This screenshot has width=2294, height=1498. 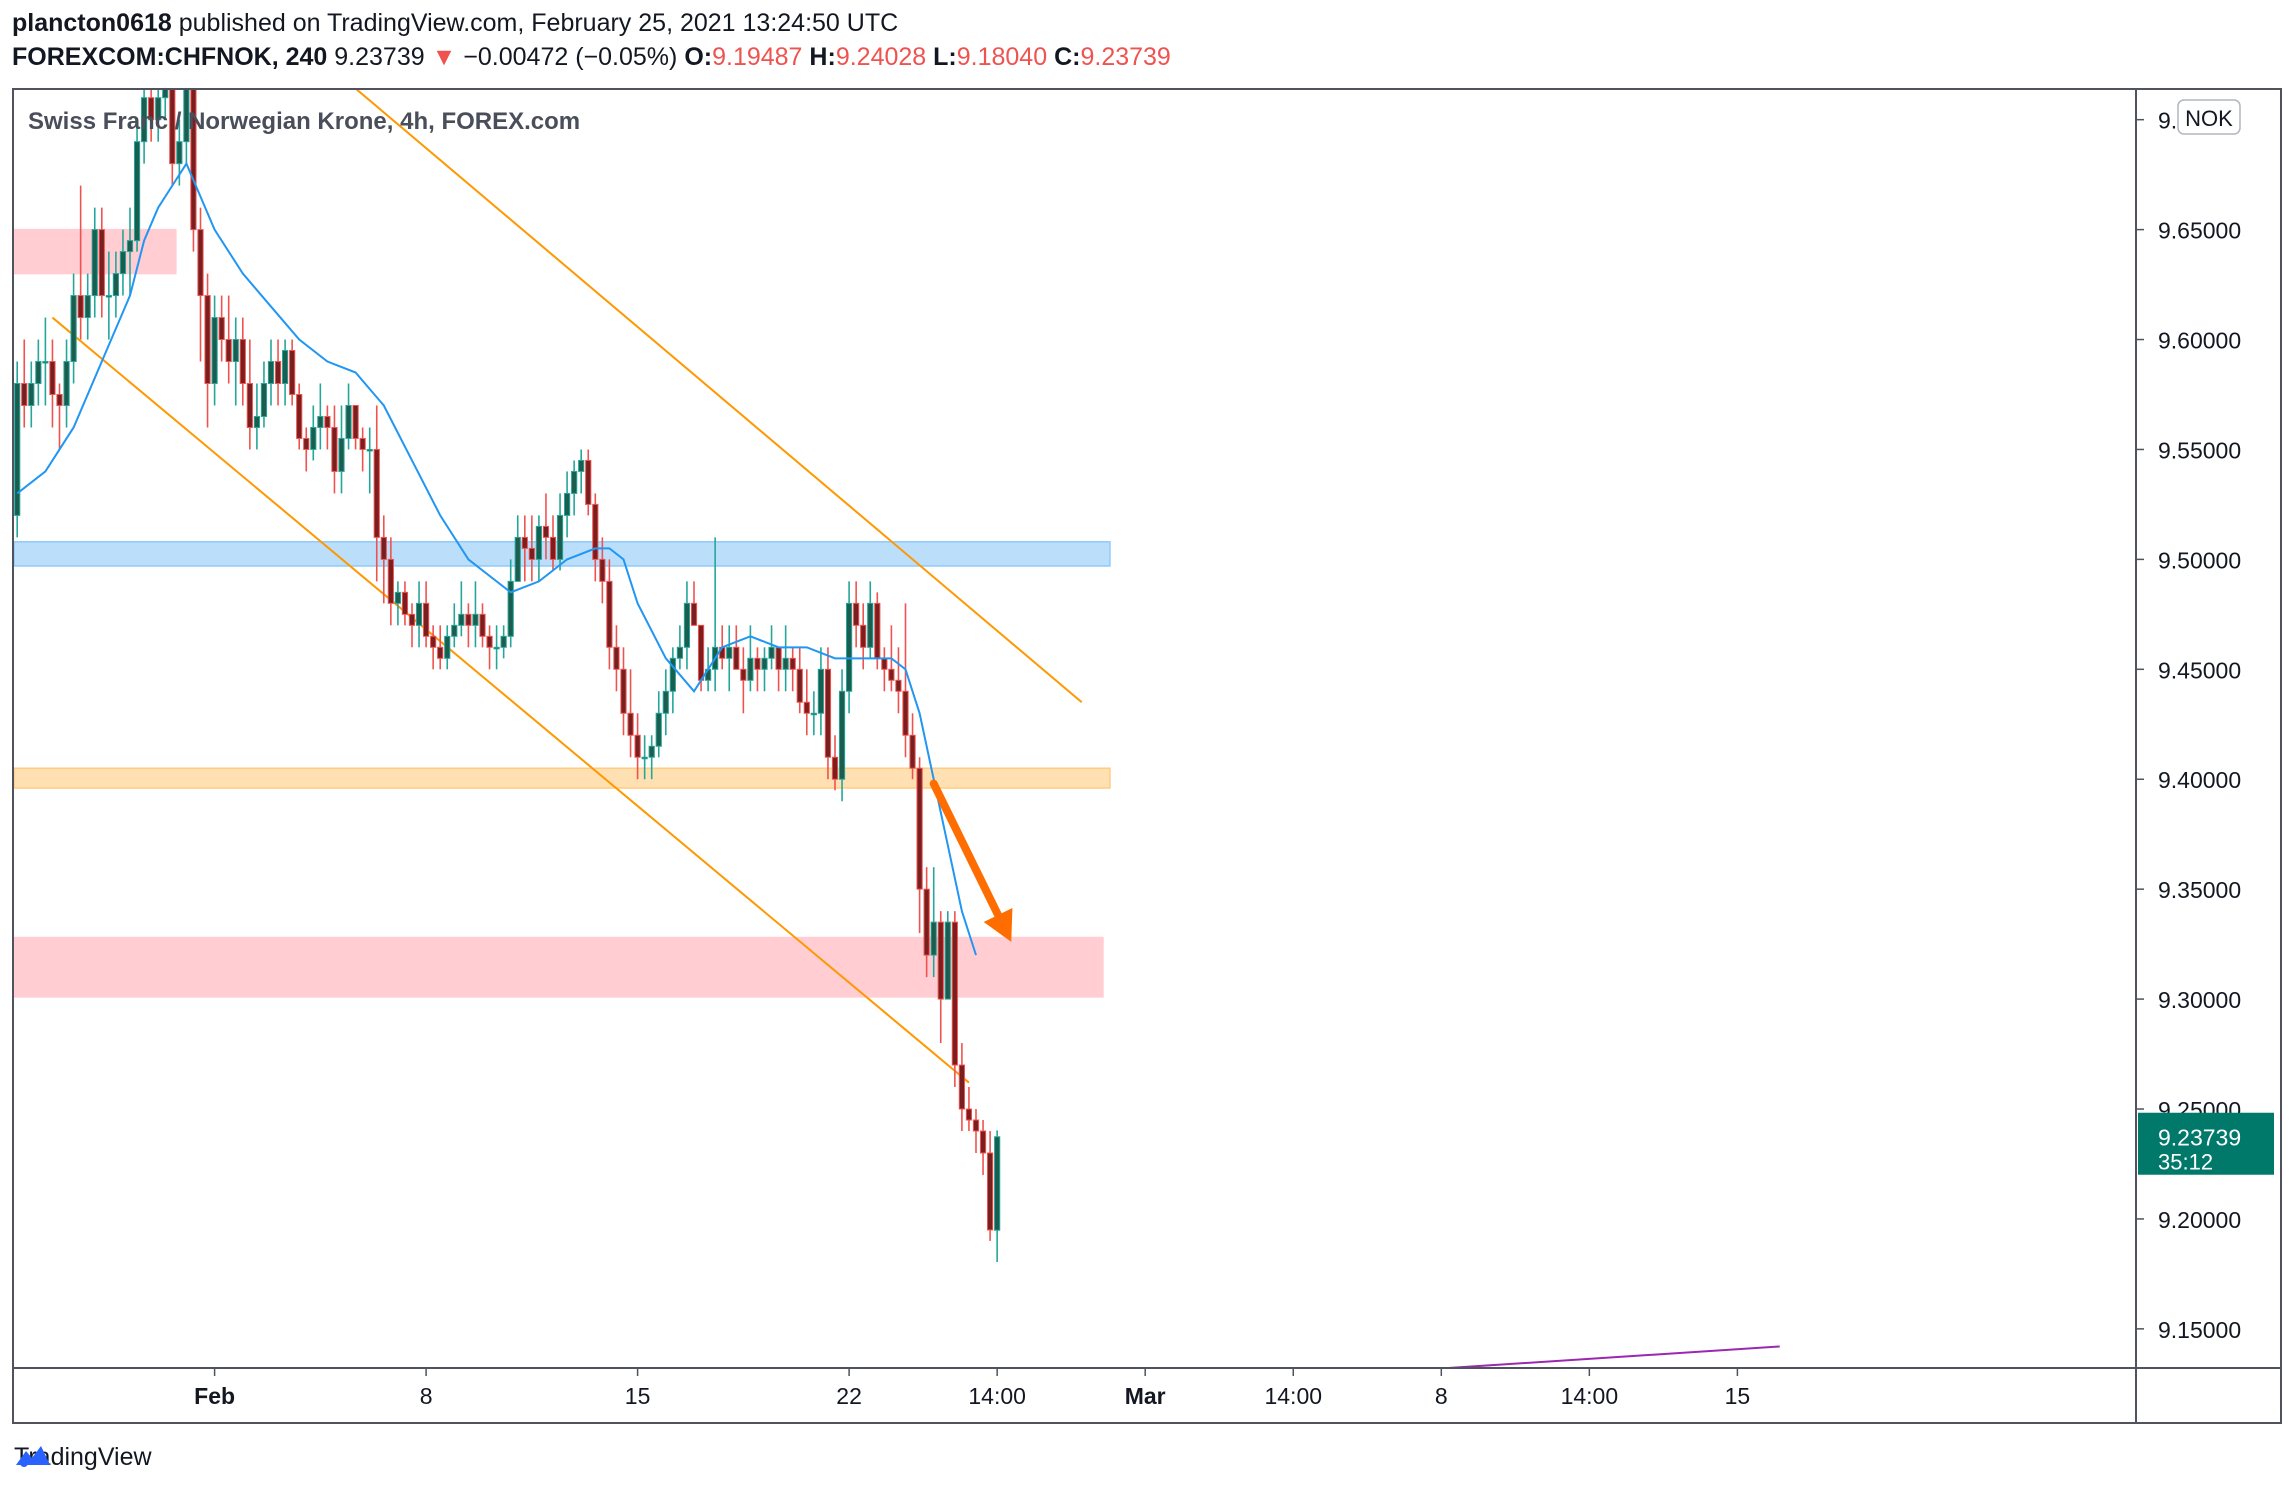 What do you see at coordinates (2199, 780) in the screenshot?
I see `y-tick-label: 9.40000` at bounding box center [2199, 780].